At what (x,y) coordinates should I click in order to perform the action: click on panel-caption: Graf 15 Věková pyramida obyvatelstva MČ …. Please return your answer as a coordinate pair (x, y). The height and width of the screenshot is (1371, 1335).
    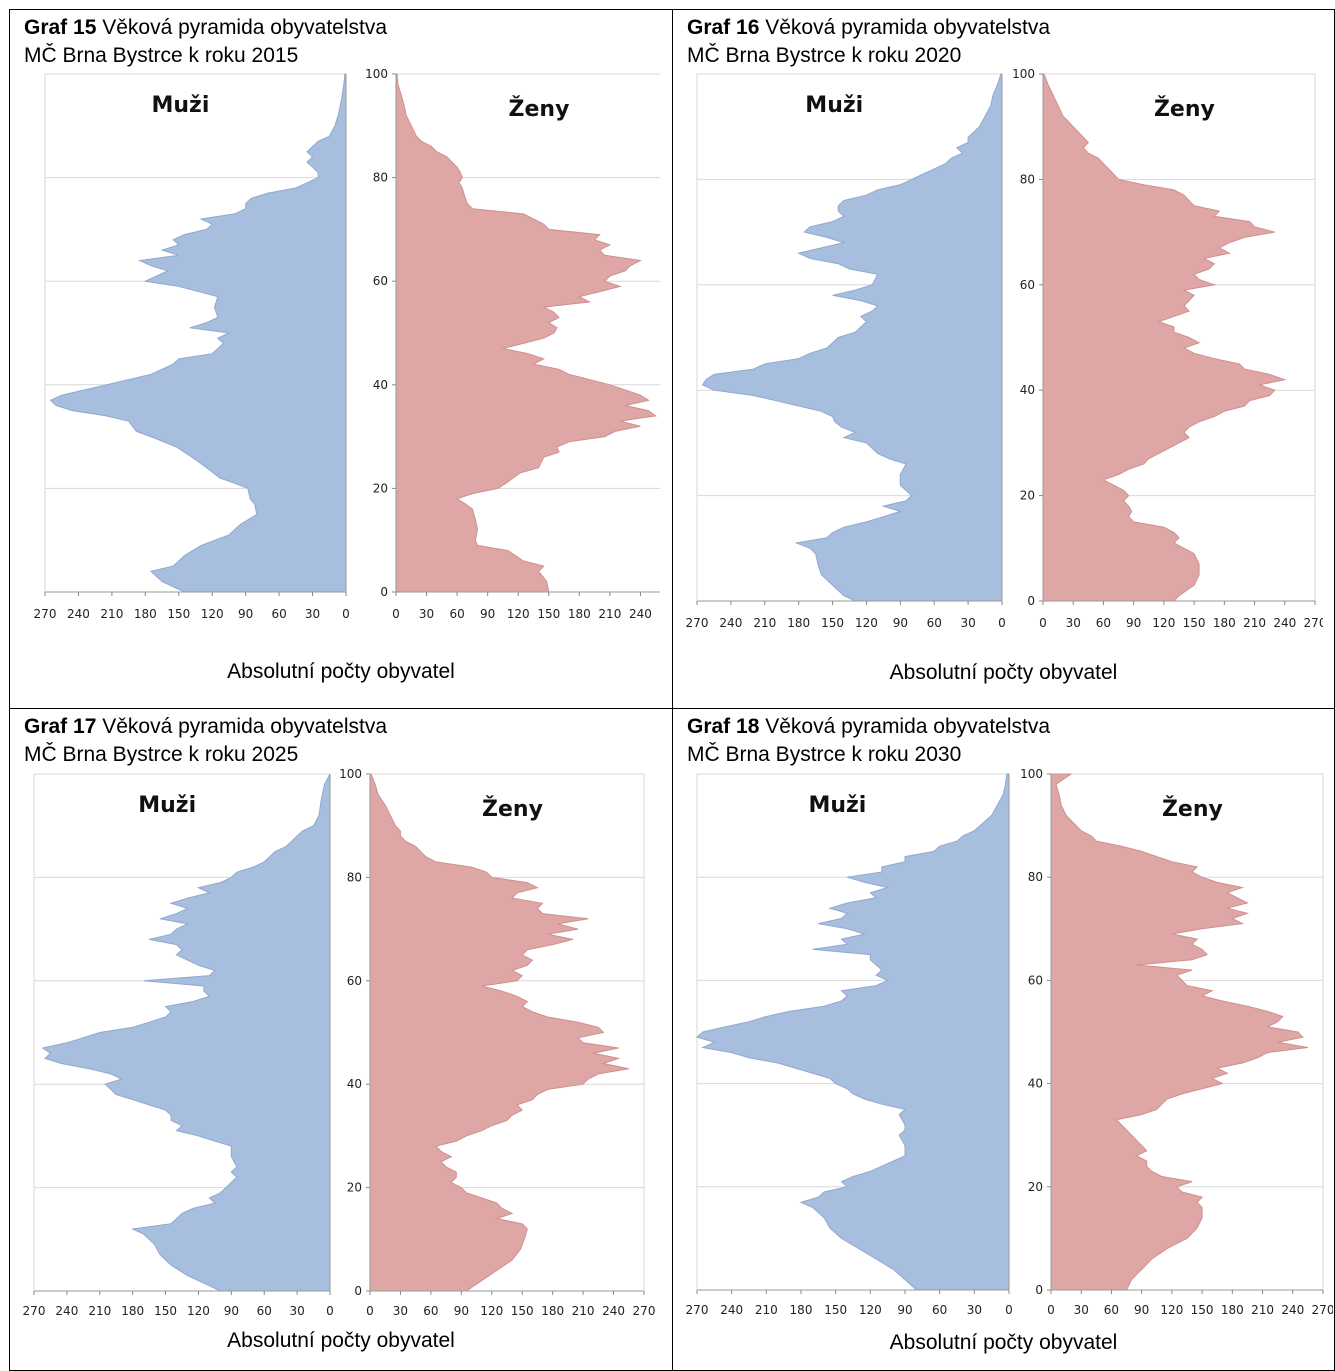
    Looking at the image, I should click on (205, 42).